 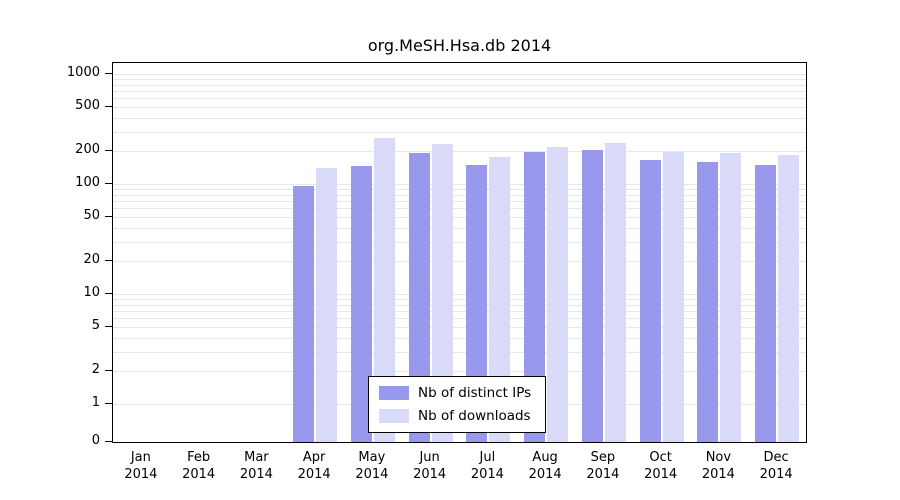 What do you see at coordinates (394, 393) in the screenshot?
I see `legend-swatch-distinct-ips` at bounding box center [394, 393].